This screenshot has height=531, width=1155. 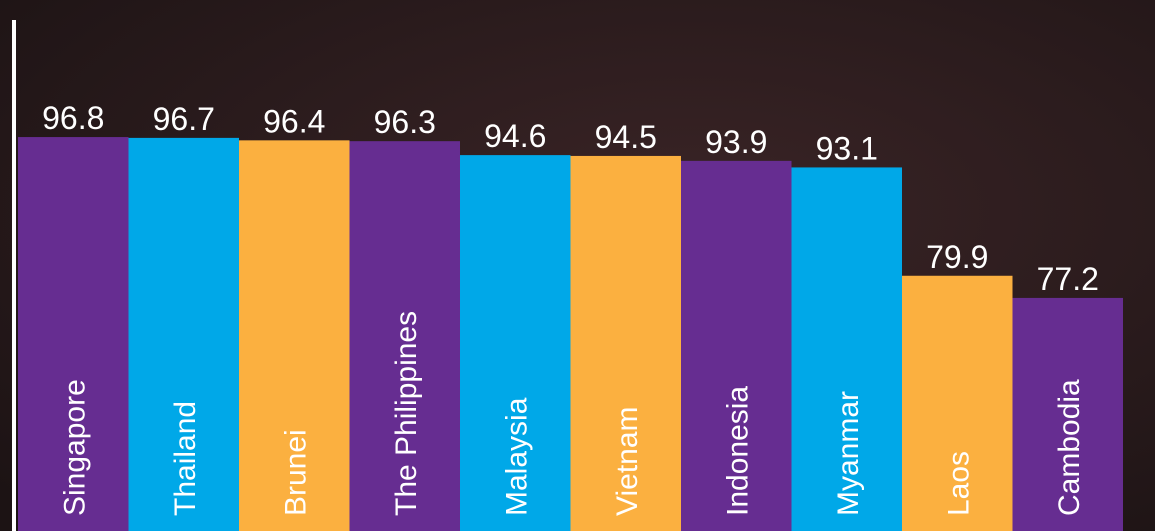 What do you see at coordinates (627, 461) in the screenshot?
I see `category-label: Vietnam` at bounding box center [627, 461].